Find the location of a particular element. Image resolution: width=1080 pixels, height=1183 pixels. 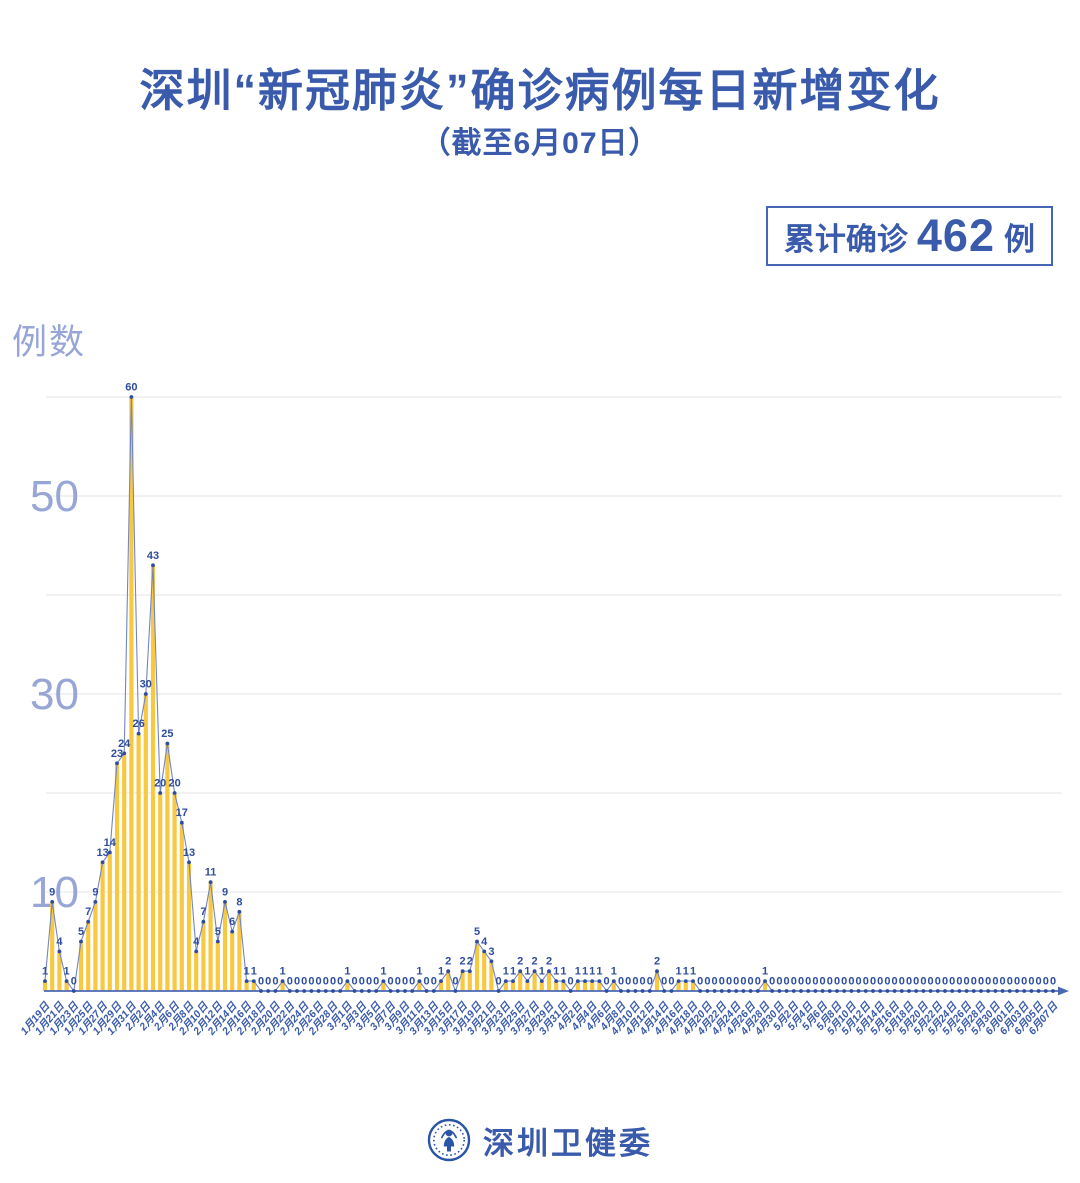

svg-text: 26 is located at coordinates (138, 724).